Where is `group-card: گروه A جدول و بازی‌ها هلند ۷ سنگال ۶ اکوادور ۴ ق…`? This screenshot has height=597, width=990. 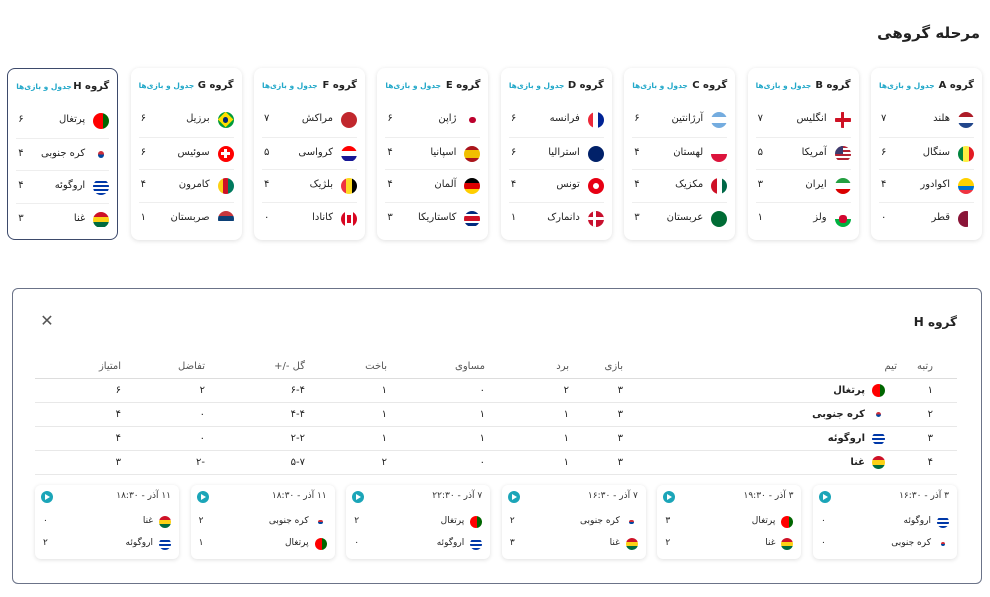 group-card: گروه A جدول و بازی‌ها هلند ۷ سنگال ۶ اکوادور ۴ ق… is located at coordinates (926, 154).